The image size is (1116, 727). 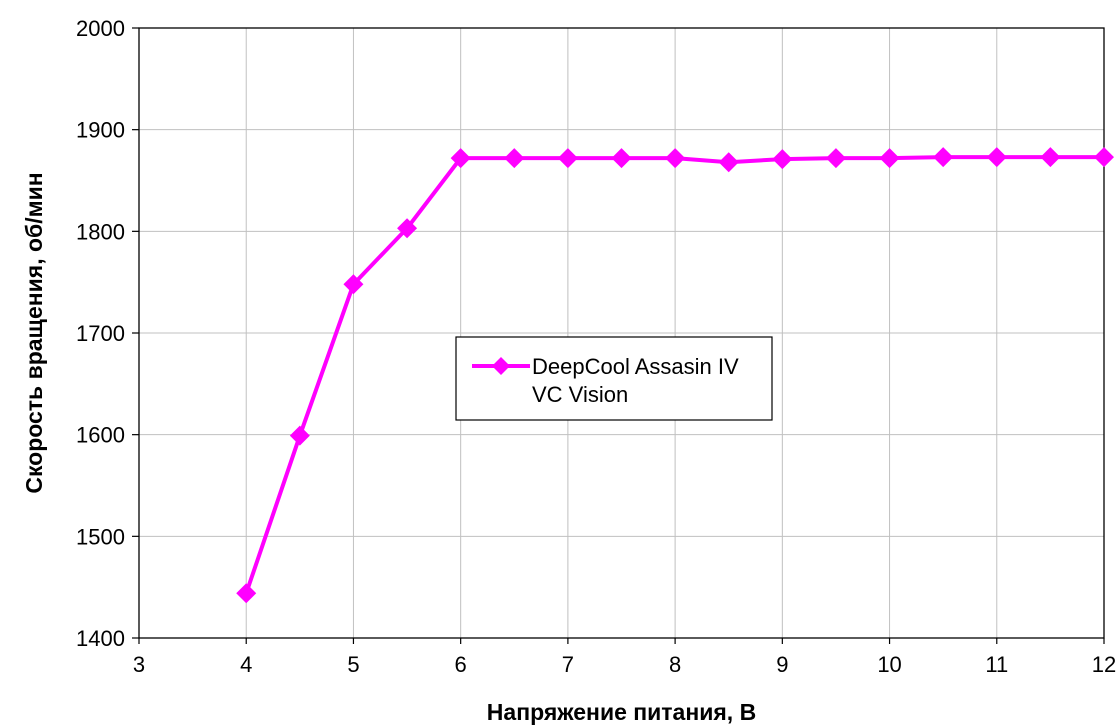 I want to click on y-tick-label: 2000, so click(x=100, y=28).